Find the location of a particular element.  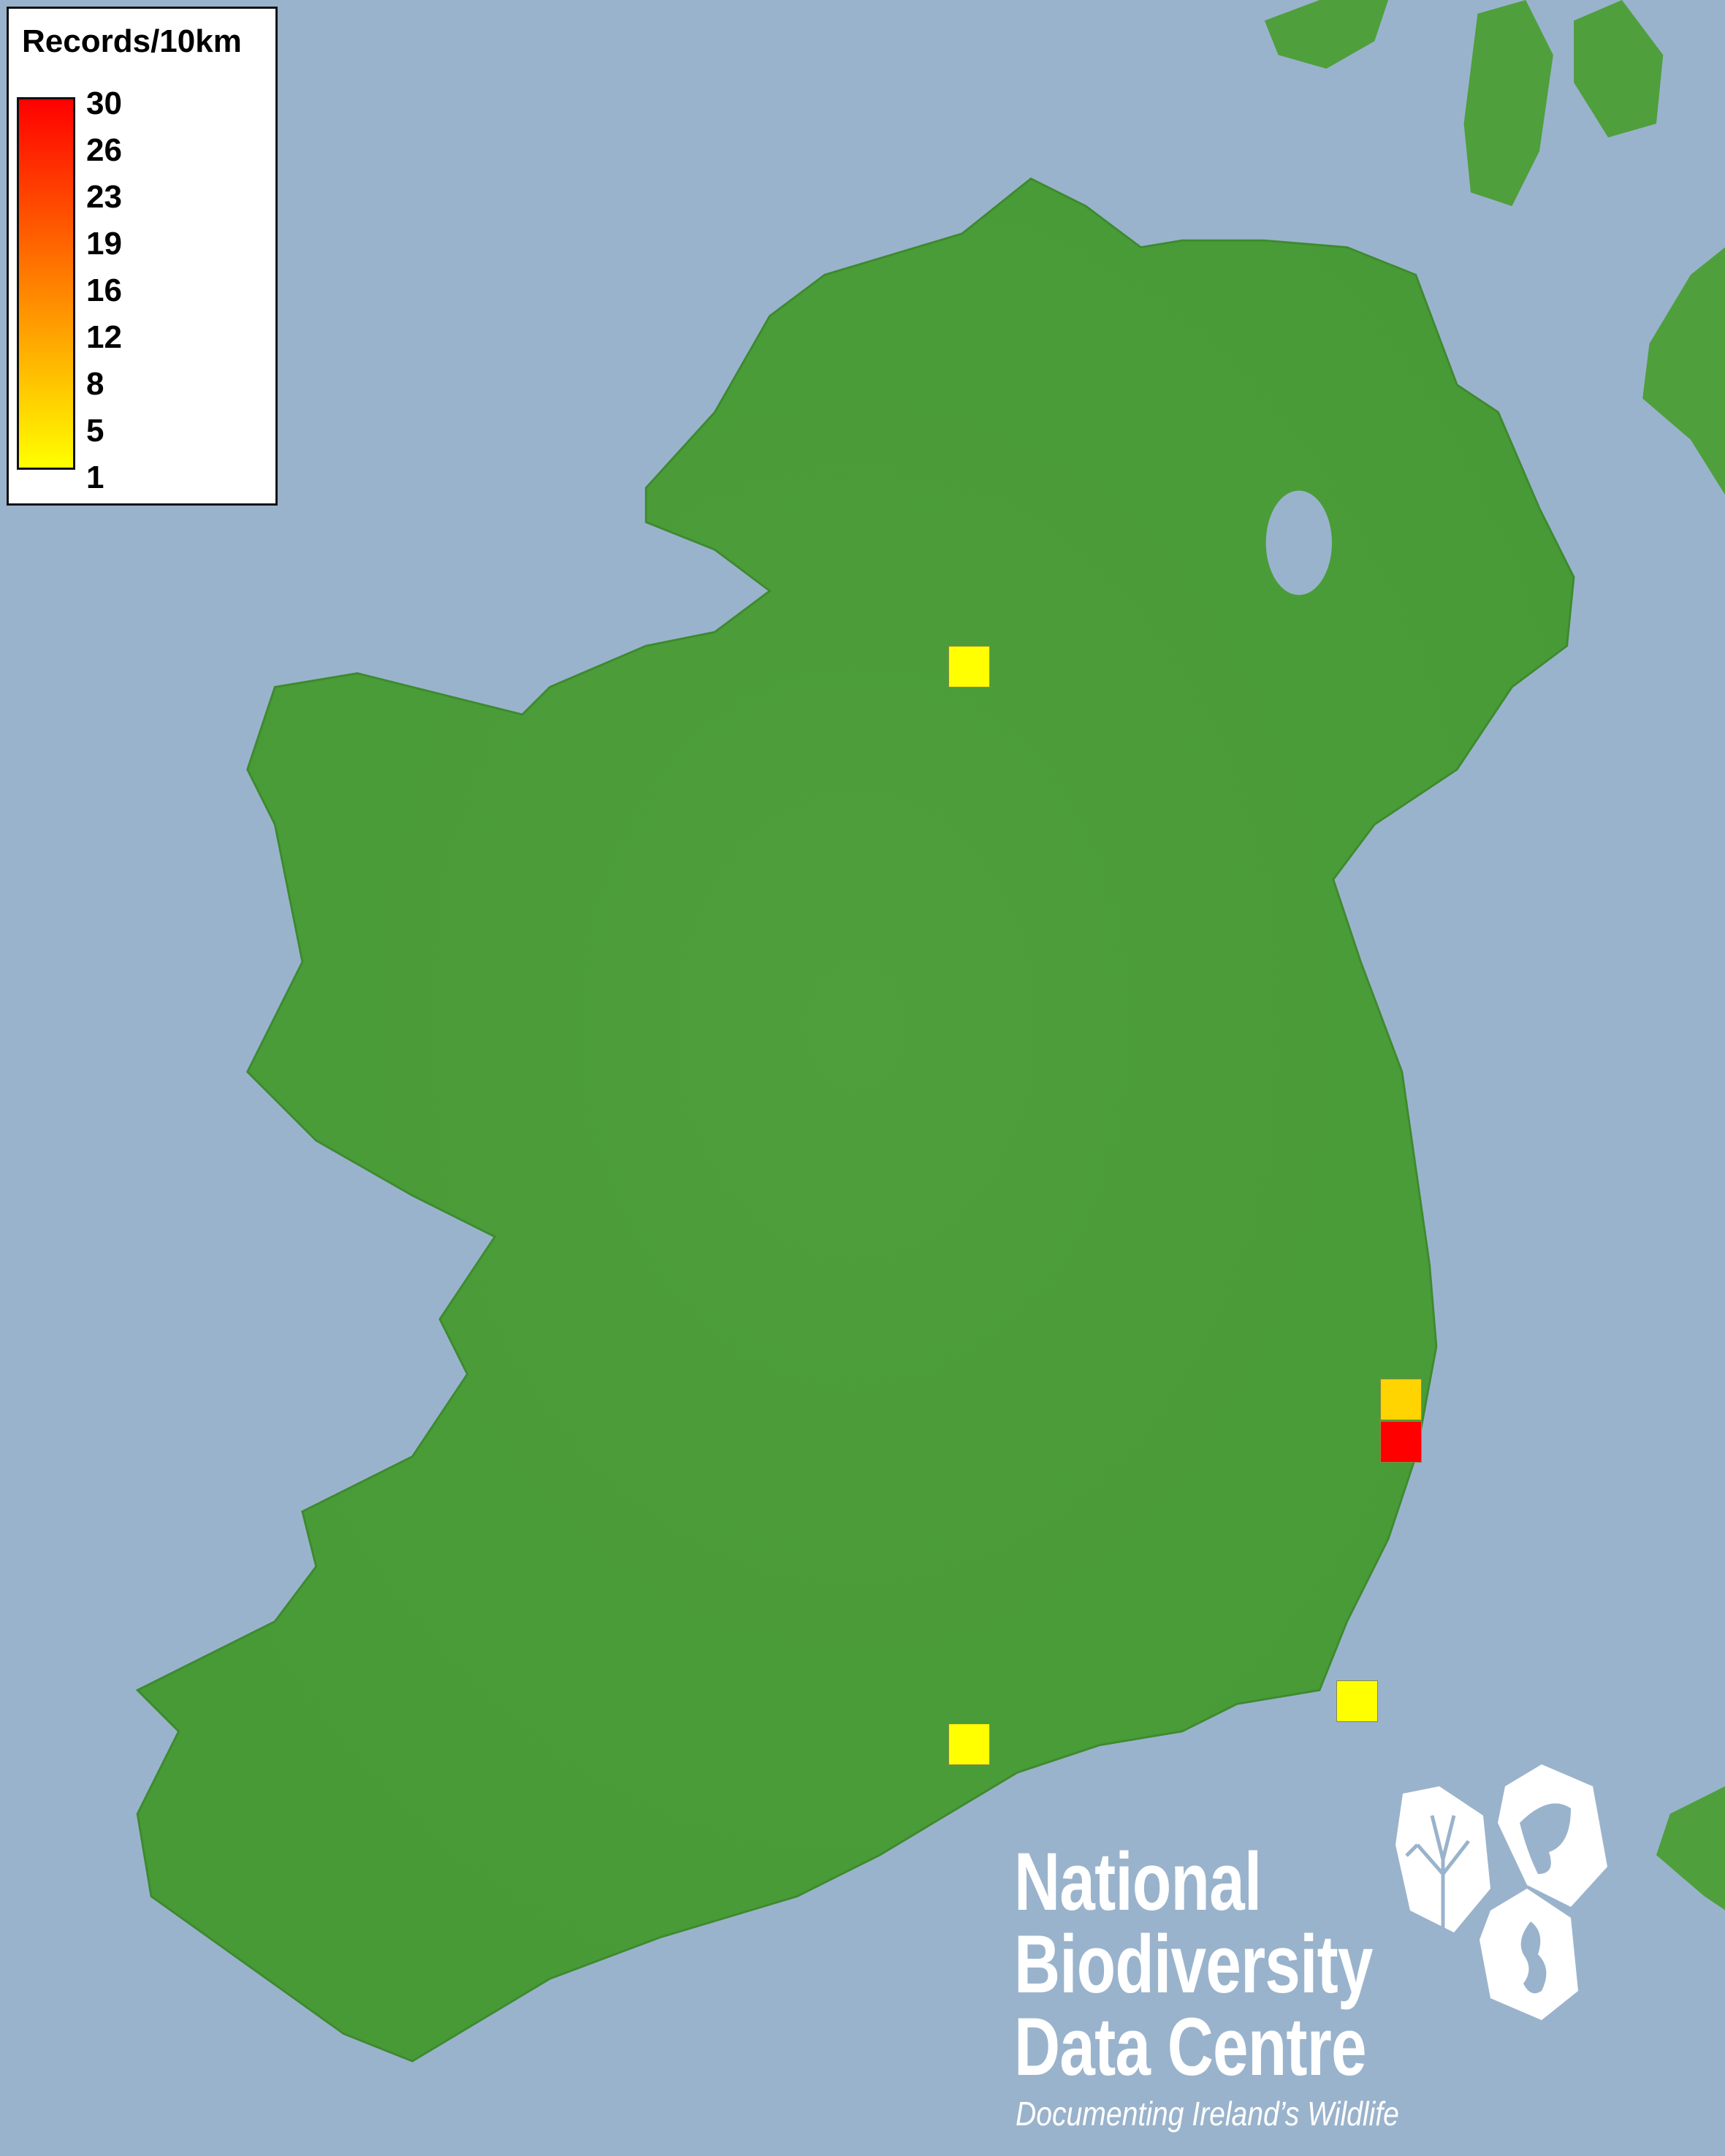

legend-title: Records/10km is located at coordinates (132, 41).